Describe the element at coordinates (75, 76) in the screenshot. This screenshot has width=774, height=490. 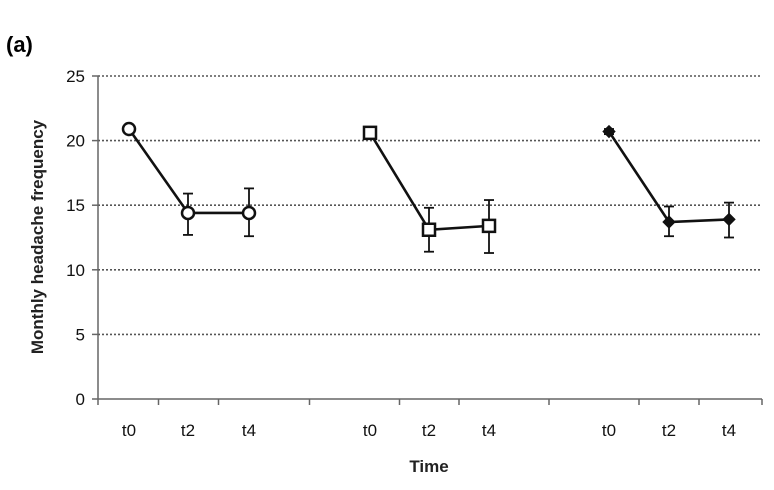
I see `y-tick-label: 25` at that location.